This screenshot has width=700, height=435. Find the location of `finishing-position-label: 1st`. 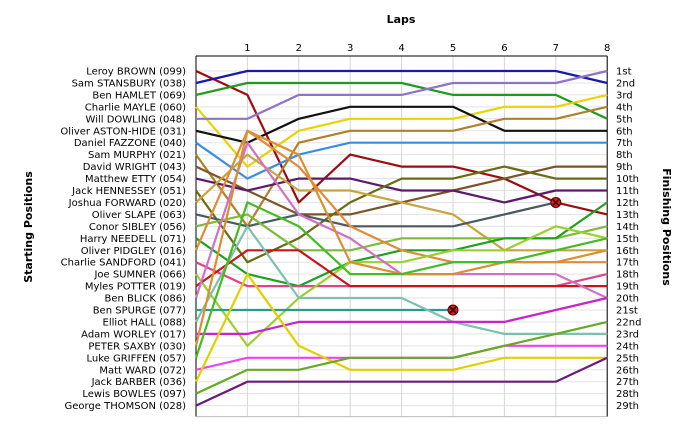

finishing-position-label: 1st is located at coordinates (624, 72).